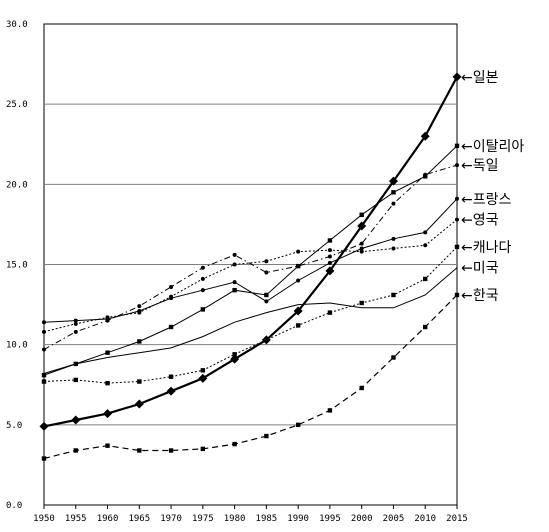 The width and height of the screenshot is (549, 532). Describe the element at coordinates (394, 519) in the screenshot. I see `x-tick-label: 2005` at that location.